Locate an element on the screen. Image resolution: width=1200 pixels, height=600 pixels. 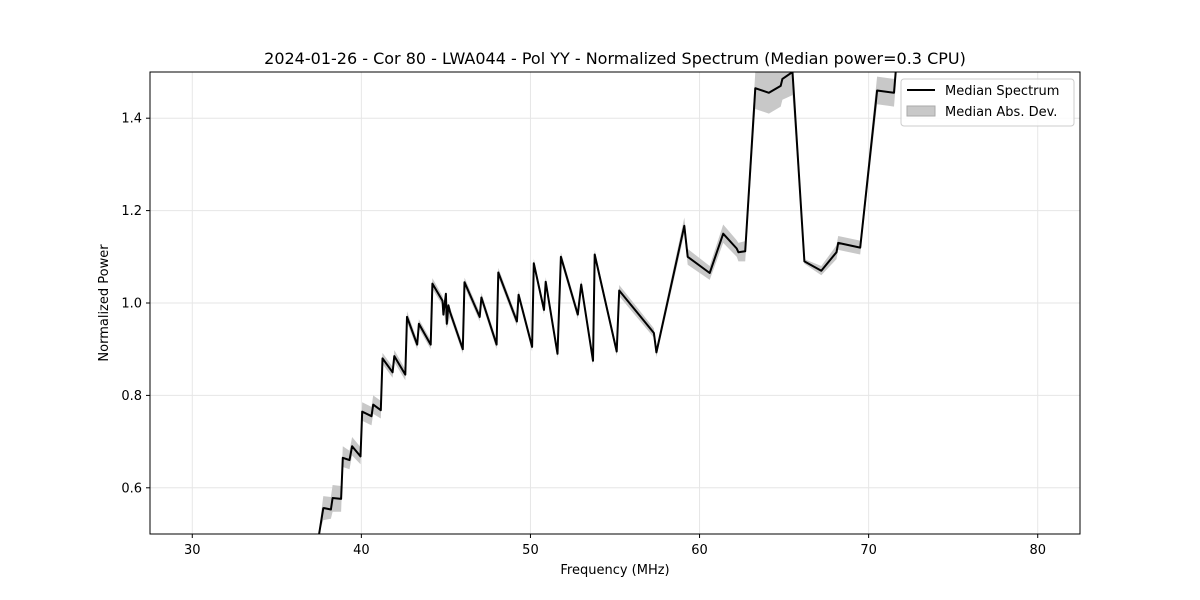
x-tick-label: 30 is located at coordinates (192, 550).